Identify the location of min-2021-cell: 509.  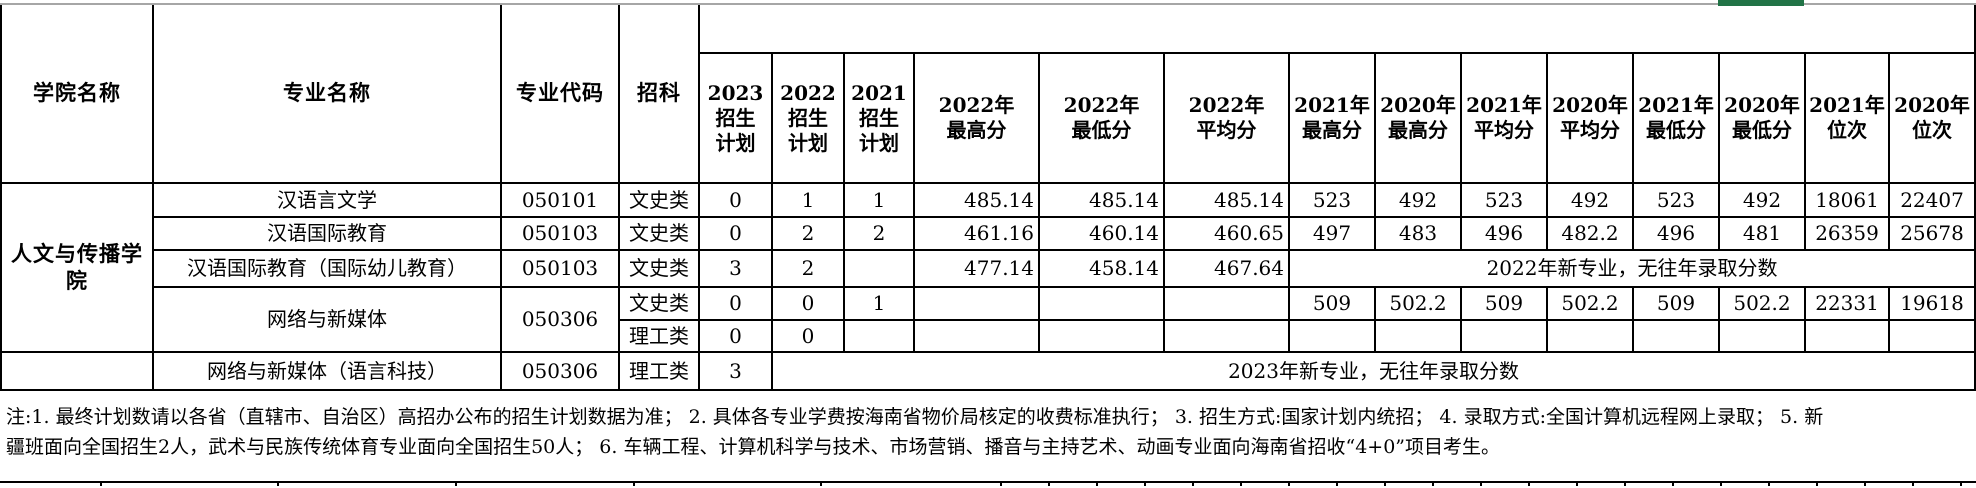
(1676, 303).